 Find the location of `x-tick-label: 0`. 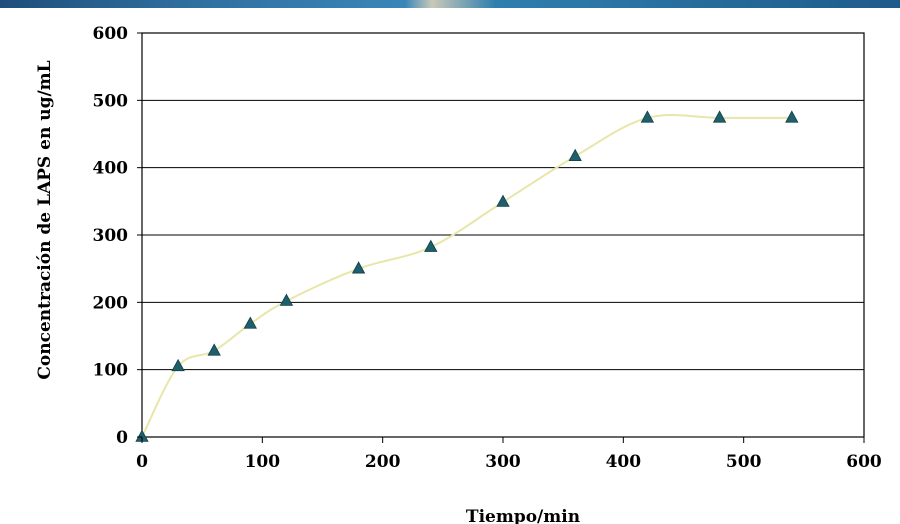

x-tick-label: 0 is located at coordinates (142, 462).